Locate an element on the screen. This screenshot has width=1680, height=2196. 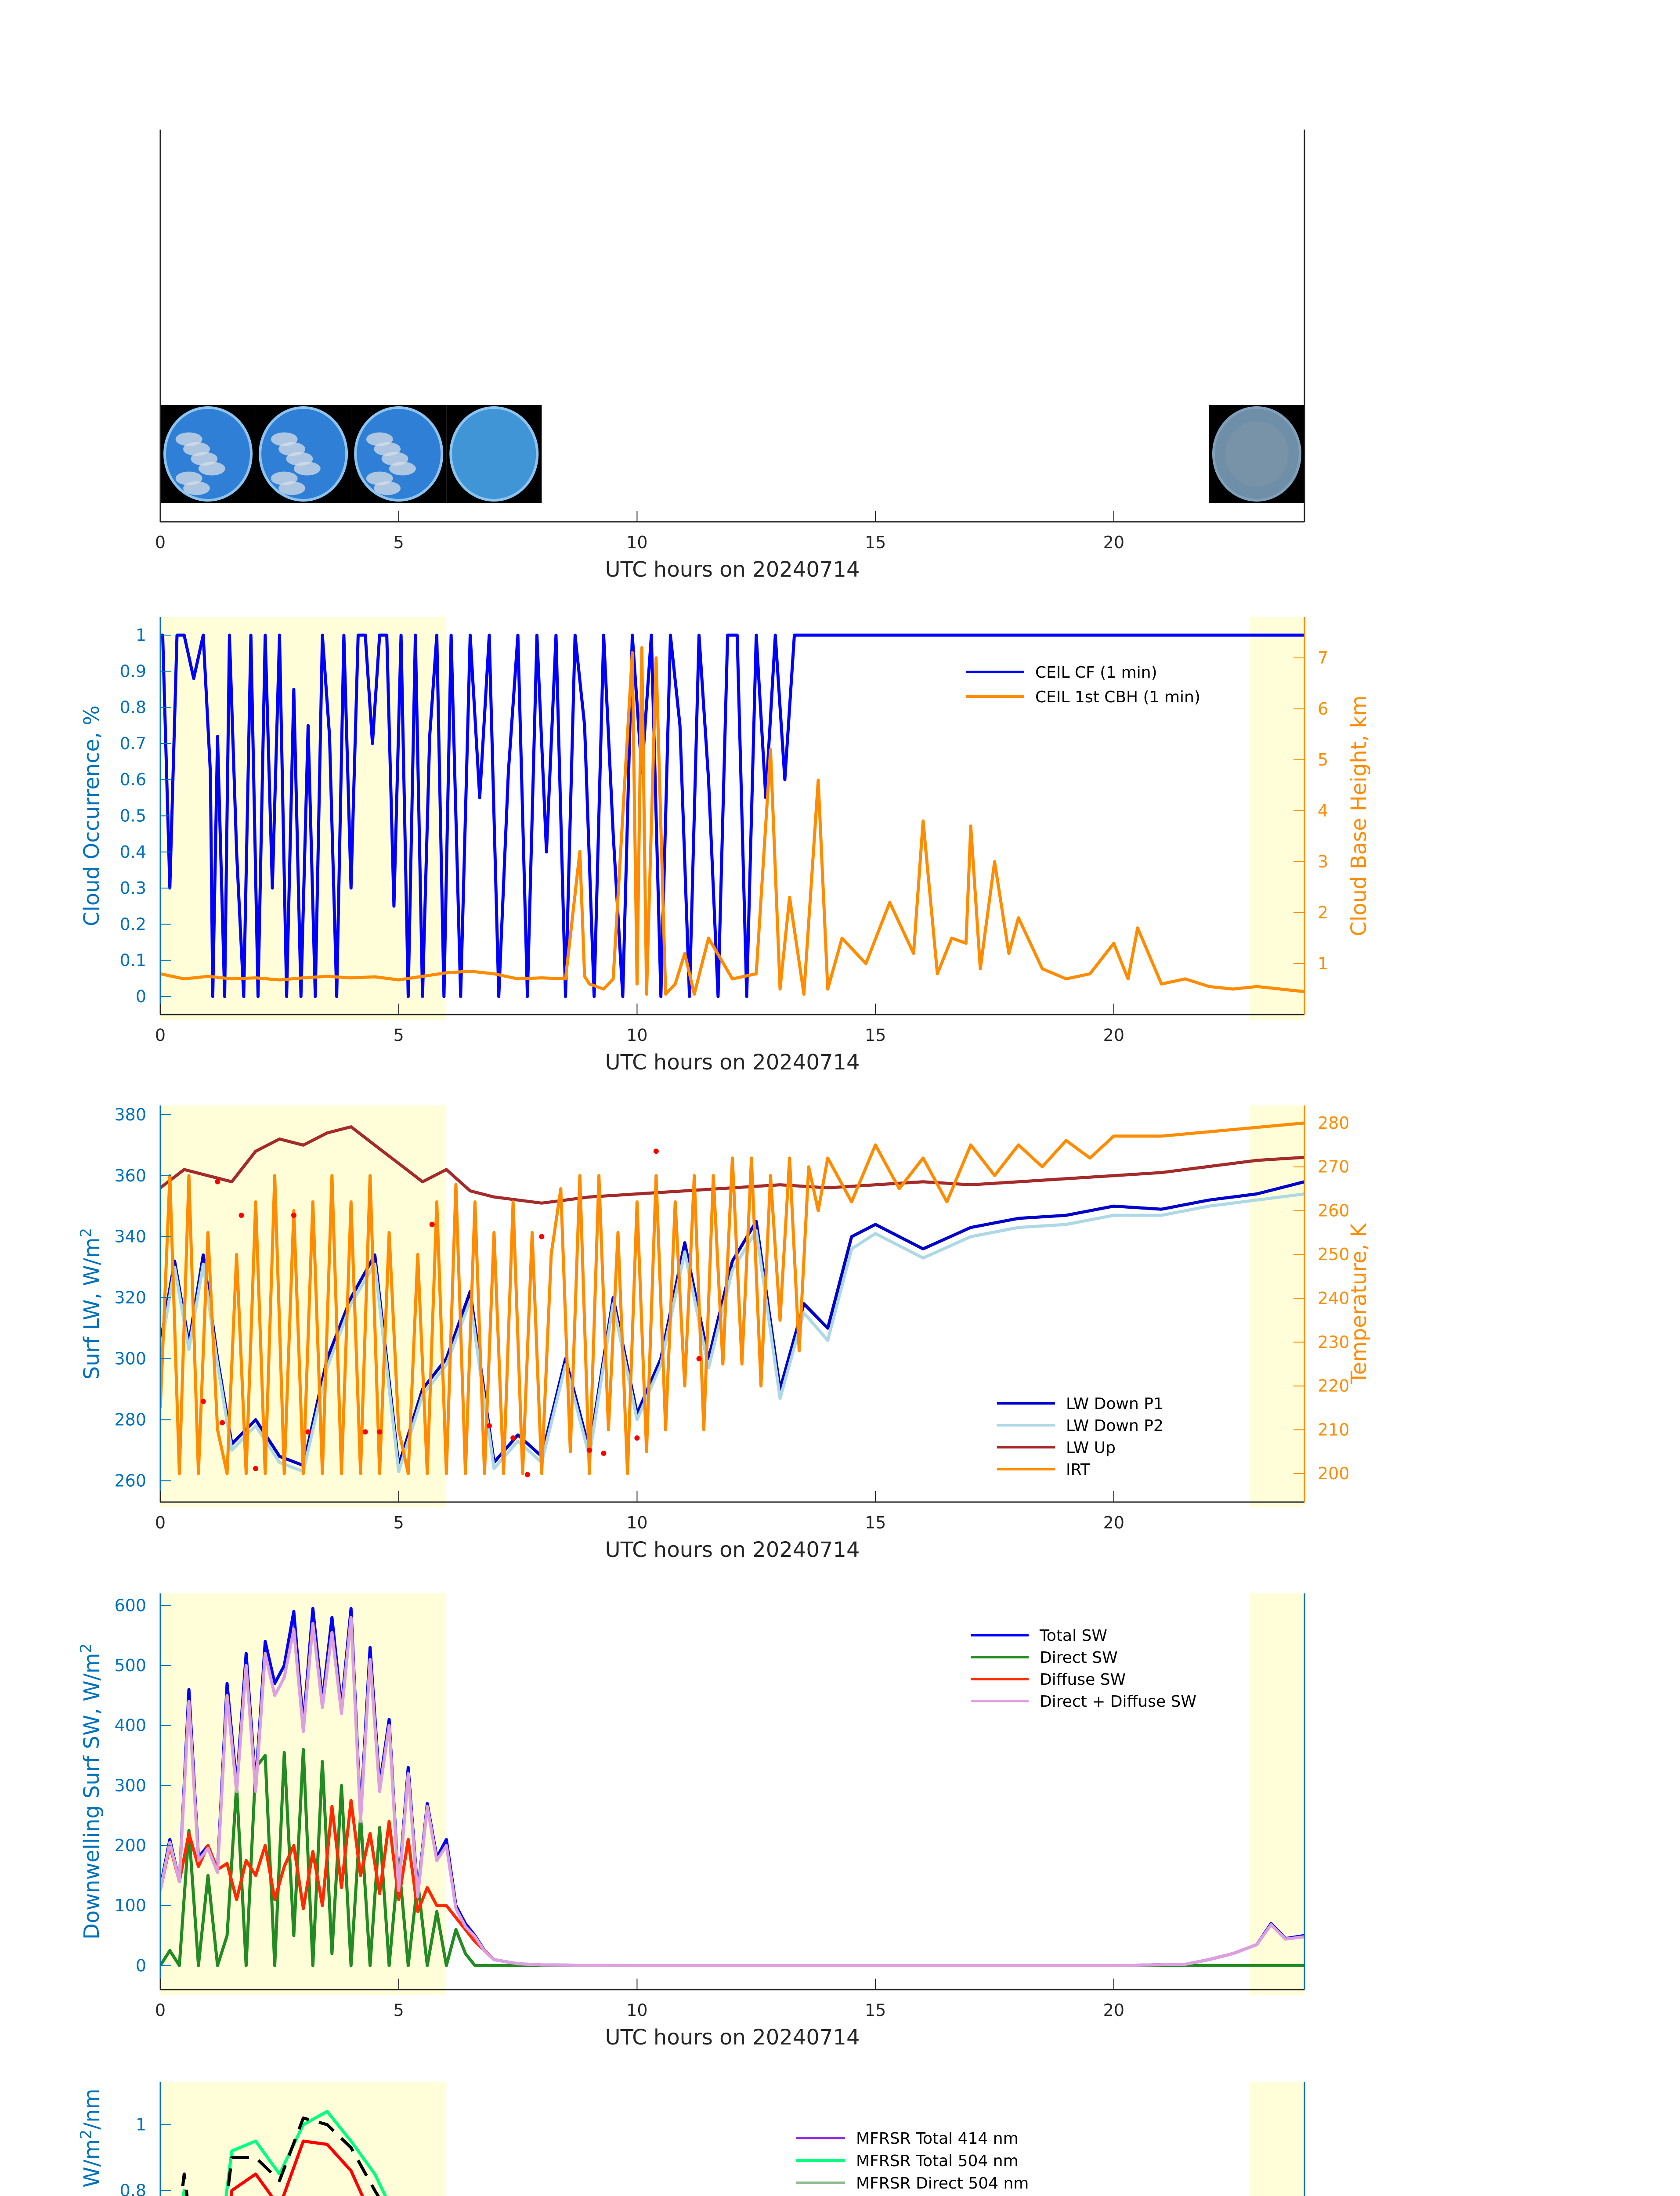
legend-label: MFRSR Direct 504 nm is located at coordinates (942, 2183).